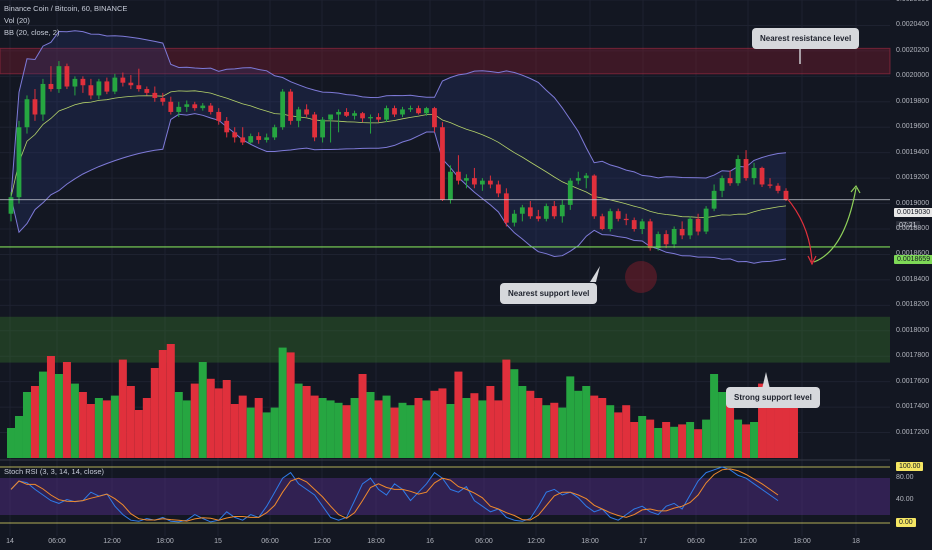 This screenshot has height=550, width=932. I want to click on resistance-zone, so click(445, 61).